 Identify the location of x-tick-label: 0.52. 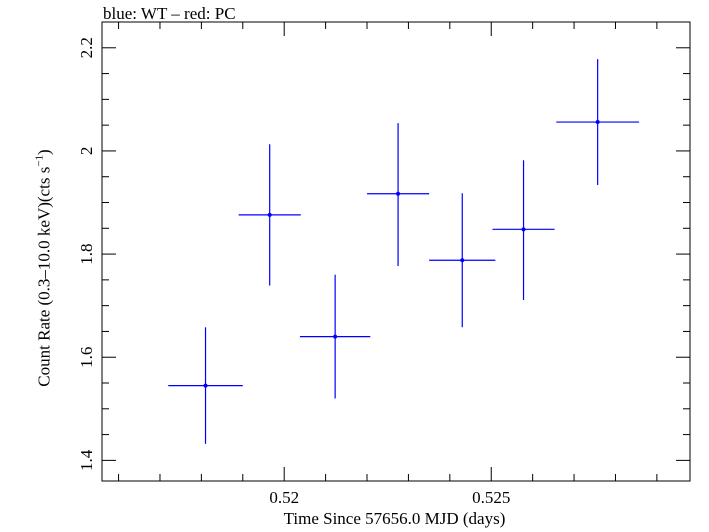
(284, 497).